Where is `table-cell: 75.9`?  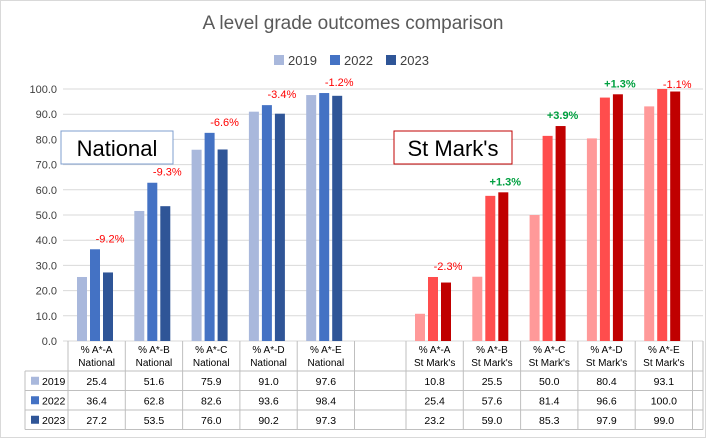 table-cell: 75.9 is located at coordinates (211, 382).